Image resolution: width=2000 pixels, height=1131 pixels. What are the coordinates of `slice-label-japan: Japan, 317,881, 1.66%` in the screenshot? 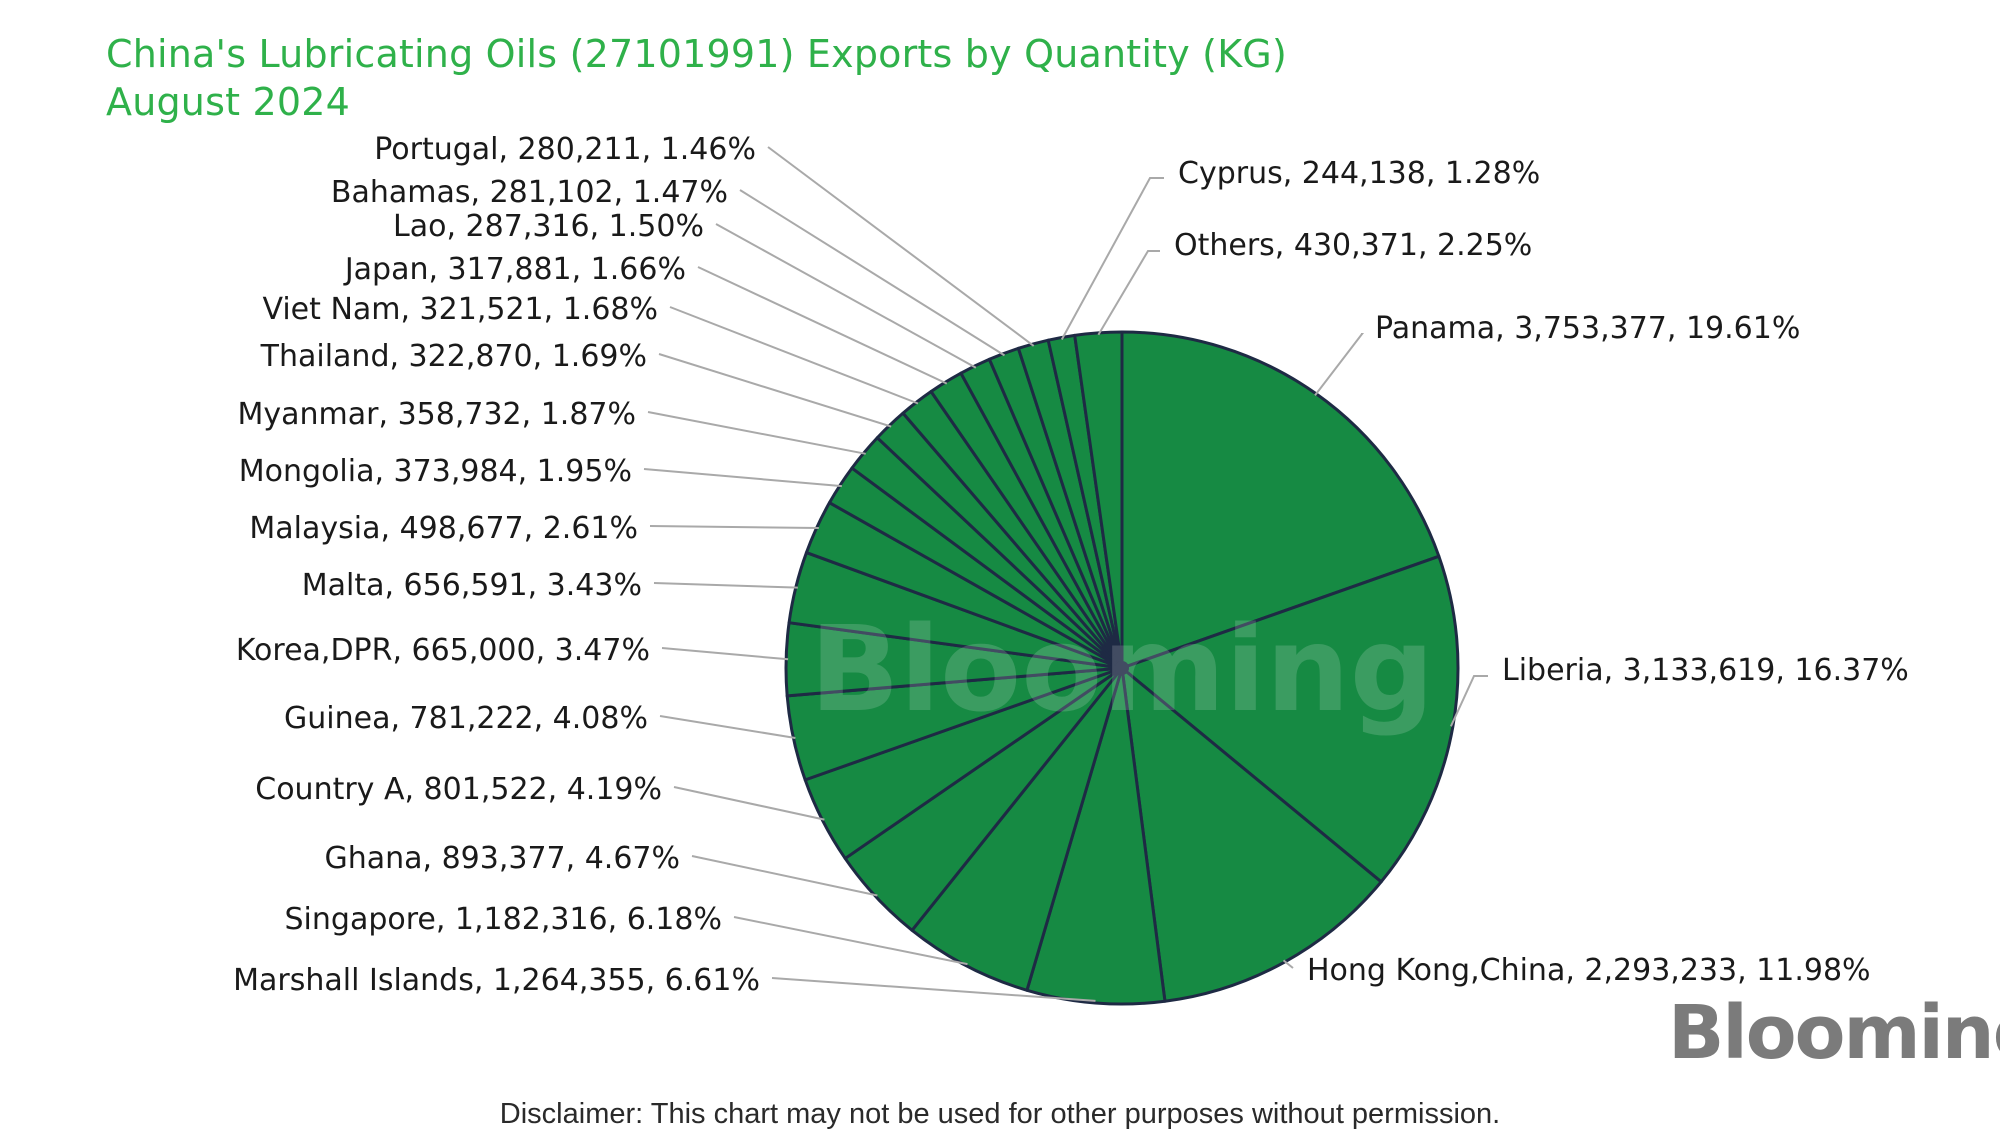 It's located at (514, 269).